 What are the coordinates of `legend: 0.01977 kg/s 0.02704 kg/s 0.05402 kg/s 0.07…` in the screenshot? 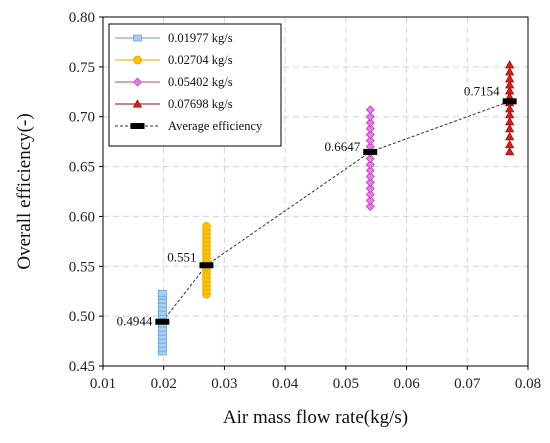 It's located at (195, 85).